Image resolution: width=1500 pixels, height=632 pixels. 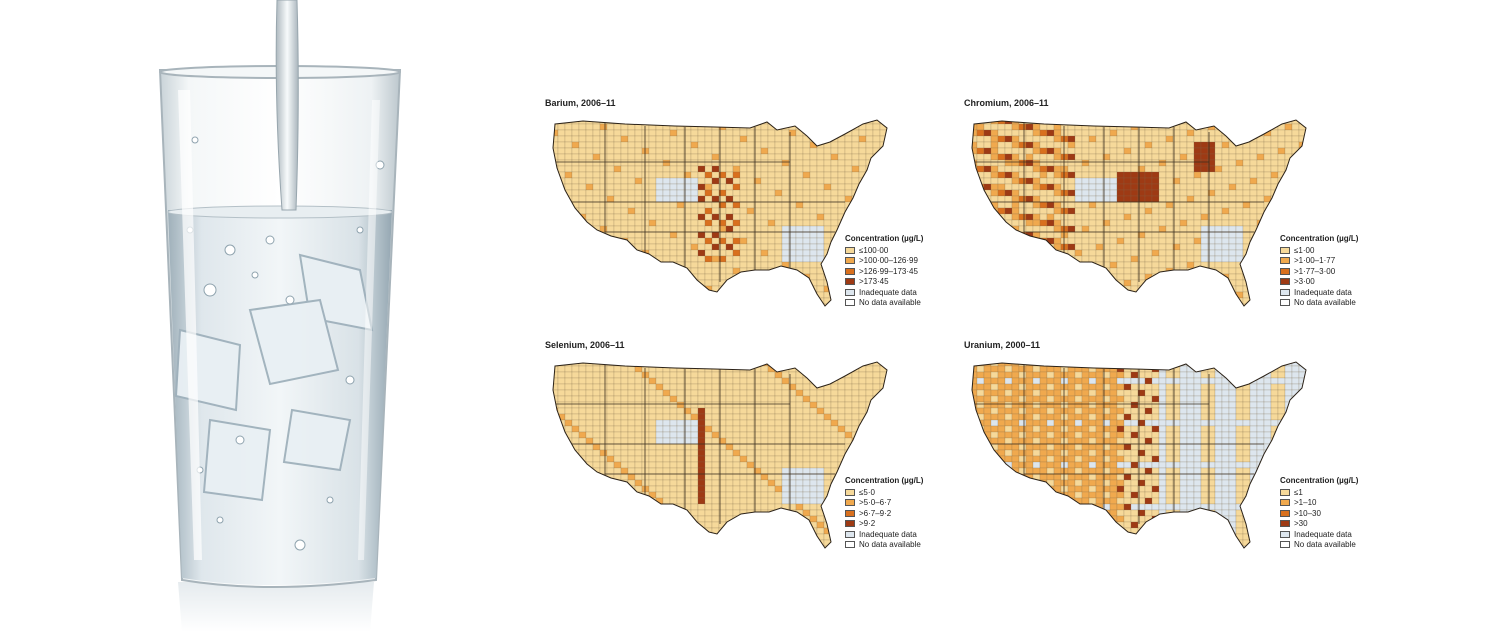 What do you see at coordinates (580, 103) in the screenshot?
I see `map-title: Barium, 2006–11` at bounding box center [580, 103].